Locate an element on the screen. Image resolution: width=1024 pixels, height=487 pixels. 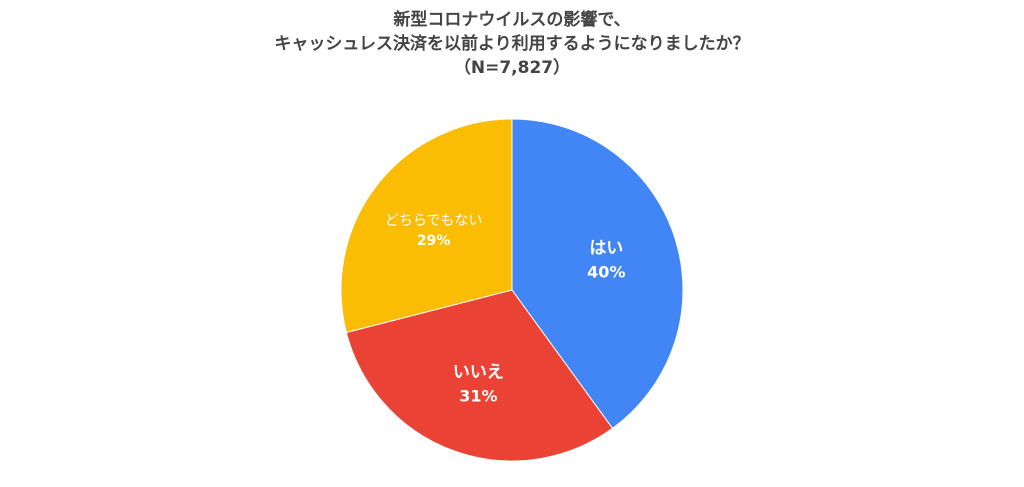
pie-slice-value-1: 40% is located at coordinates (606, 271).